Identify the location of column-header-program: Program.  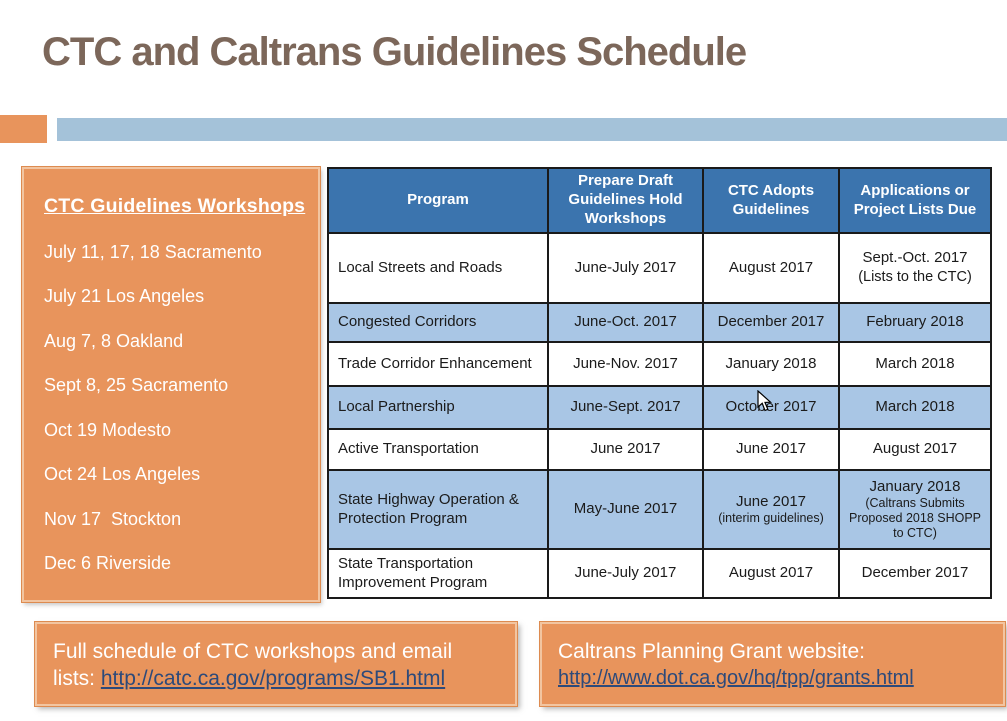
(438, 200).